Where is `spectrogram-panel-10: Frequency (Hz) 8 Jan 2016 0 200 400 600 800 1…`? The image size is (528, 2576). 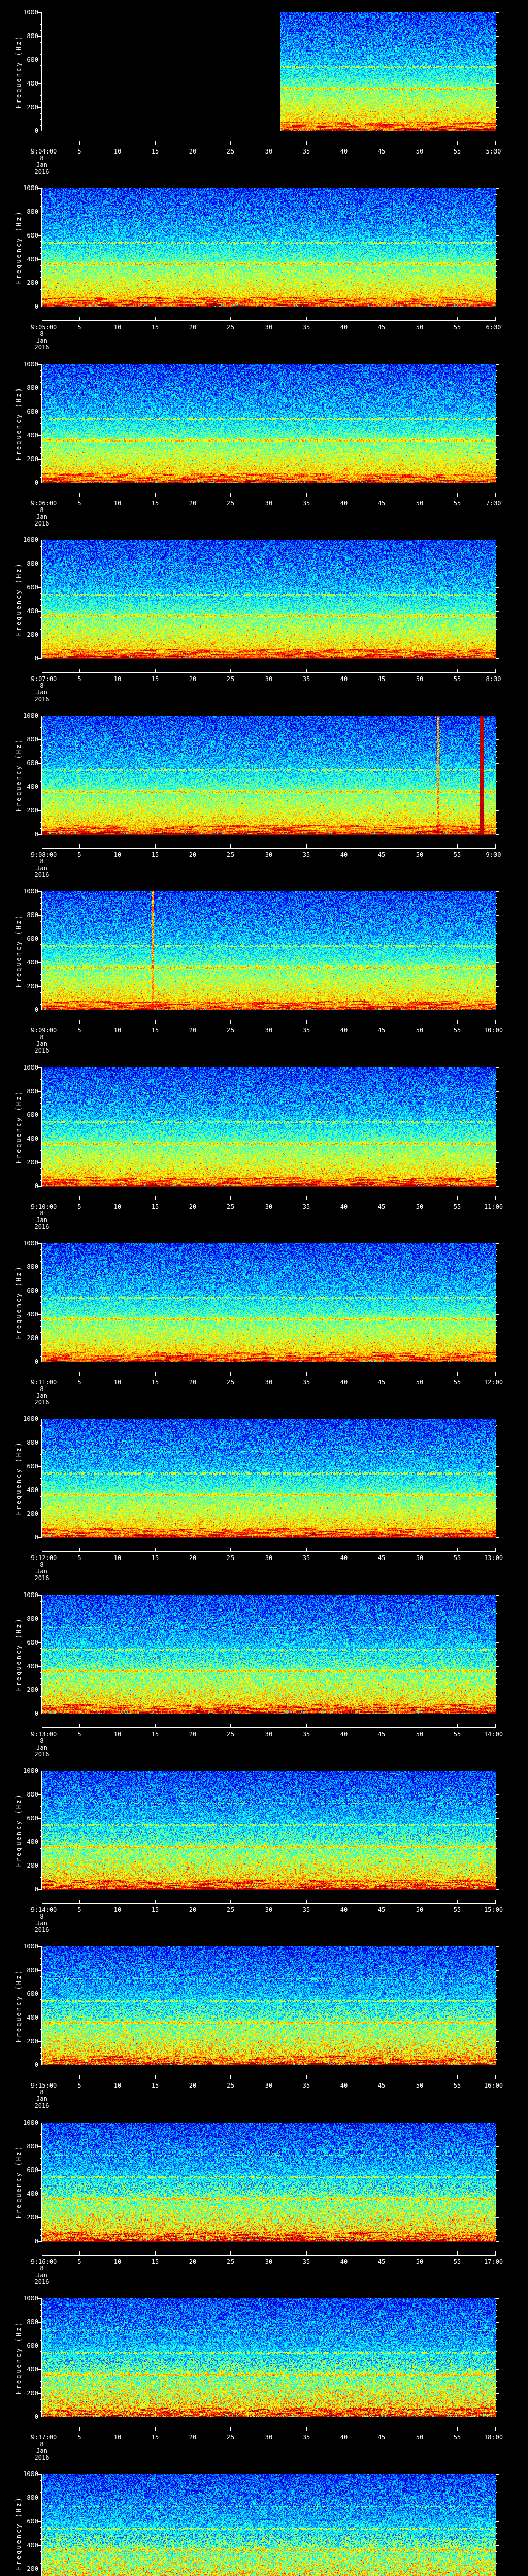
spectrogram-panel-10: Frequency (Hz) 8 Jan 2016 0 200 400 600 800 1… is located at coordinates (264, 1670).